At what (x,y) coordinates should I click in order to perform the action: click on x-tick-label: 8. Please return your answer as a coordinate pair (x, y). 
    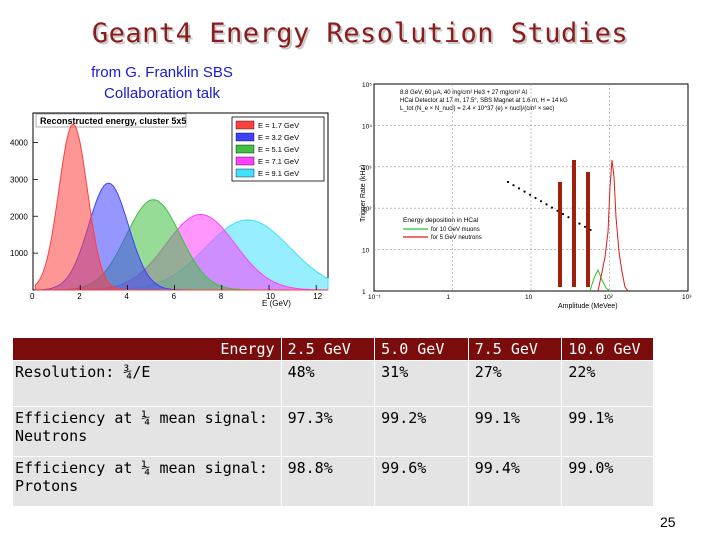
    Looking at the image, I should click on (221, 296).